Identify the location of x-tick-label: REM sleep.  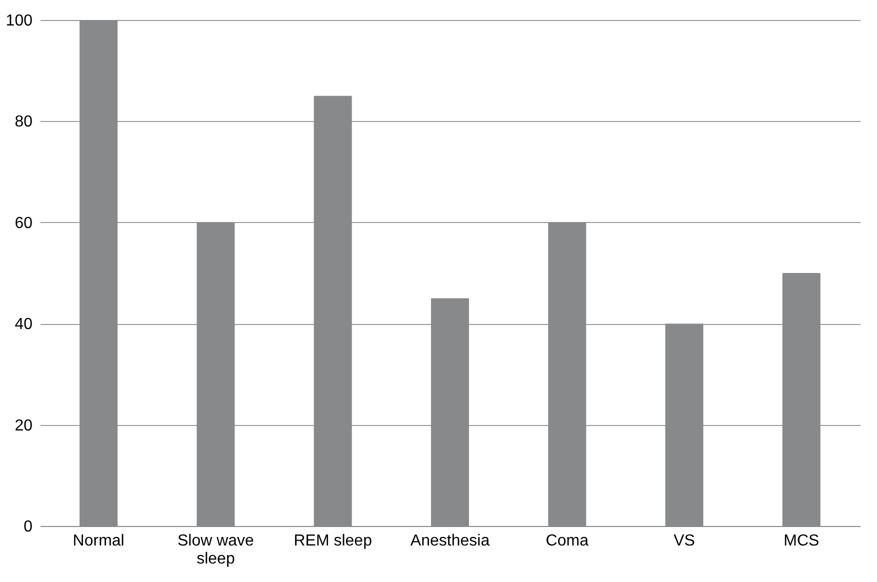
(333, 541).